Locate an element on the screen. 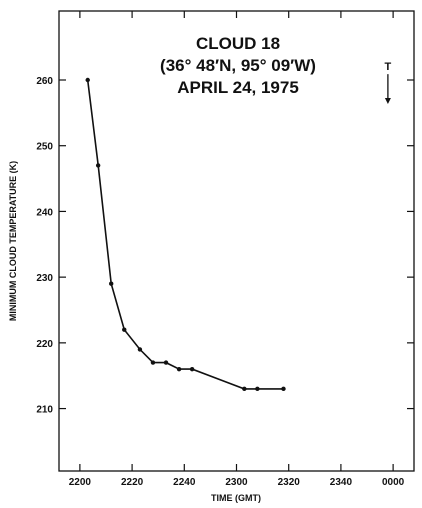 This screenshot has height=508, width=422. y-tick-label: 230 is located at coordinates (44, 278).